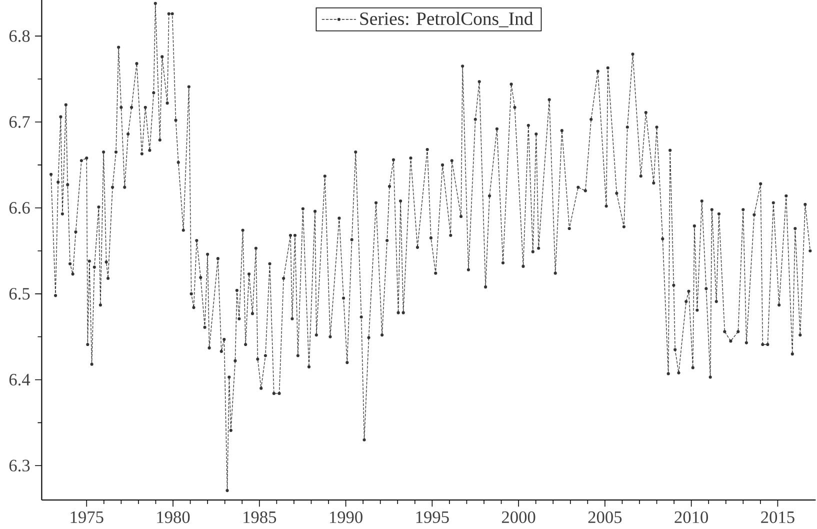 The image size is (817, 529). I want to click on x-tick-label: 2010, so click(691, 517).